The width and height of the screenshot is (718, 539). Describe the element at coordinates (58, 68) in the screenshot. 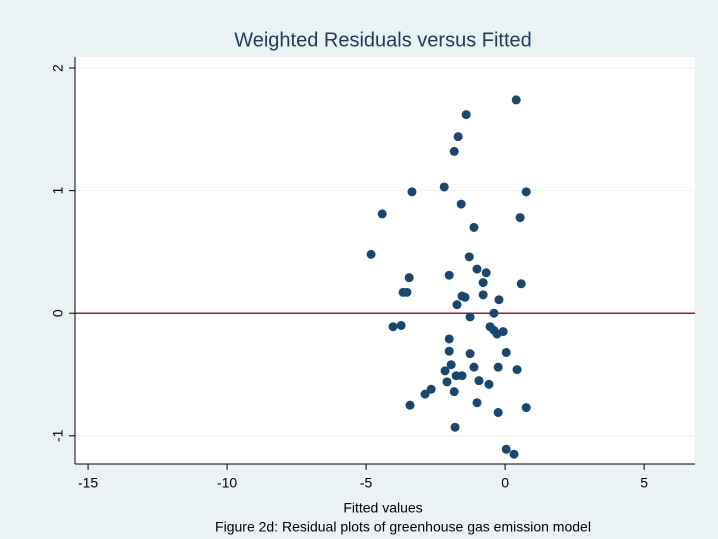

I see `y-tick-label: 2` at that location.